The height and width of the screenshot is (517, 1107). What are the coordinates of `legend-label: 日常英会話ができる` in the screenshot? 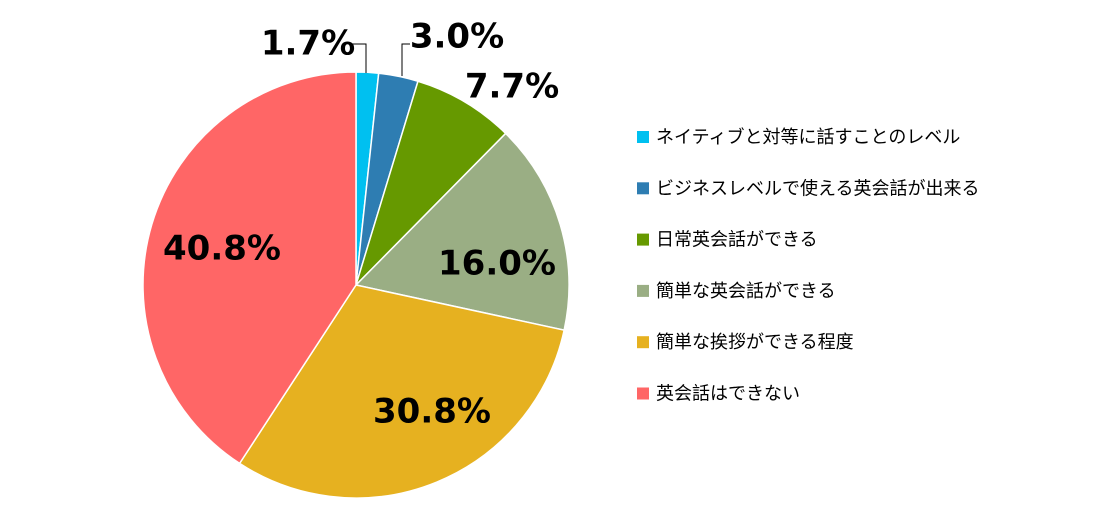 It's located at (737, 240).